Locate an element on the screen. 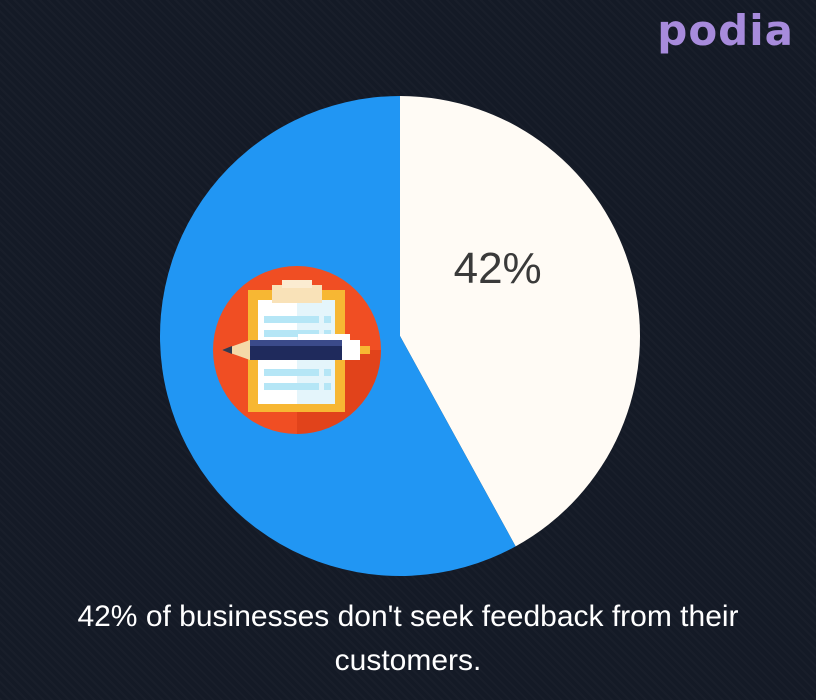 This screenshot has width=816, height=700. clipboard-with-pen-icon is located at coordinates (297, 350).